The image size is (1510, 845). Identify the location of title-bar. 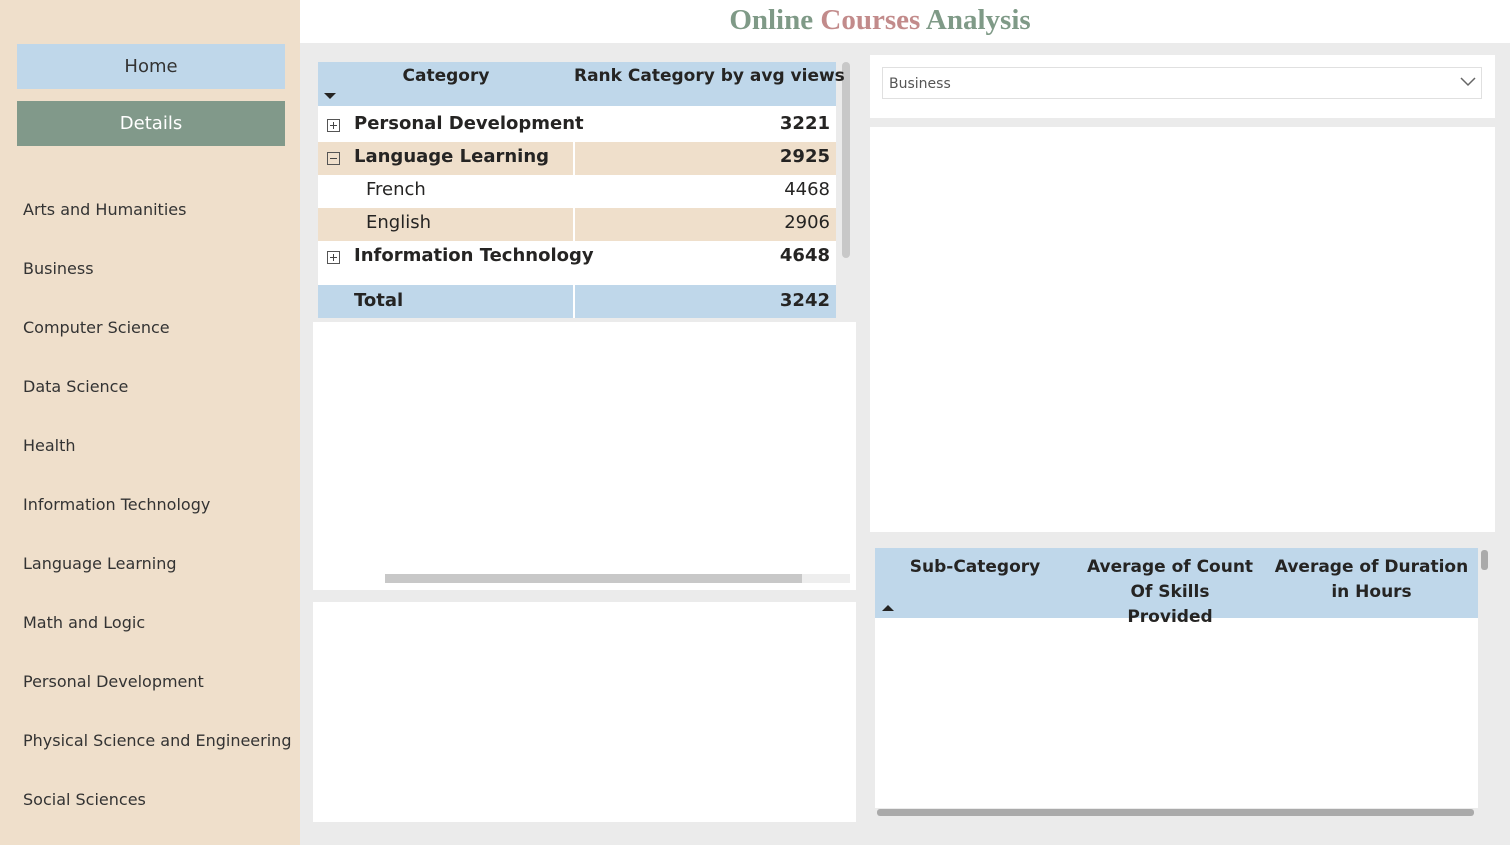
(905, 21).